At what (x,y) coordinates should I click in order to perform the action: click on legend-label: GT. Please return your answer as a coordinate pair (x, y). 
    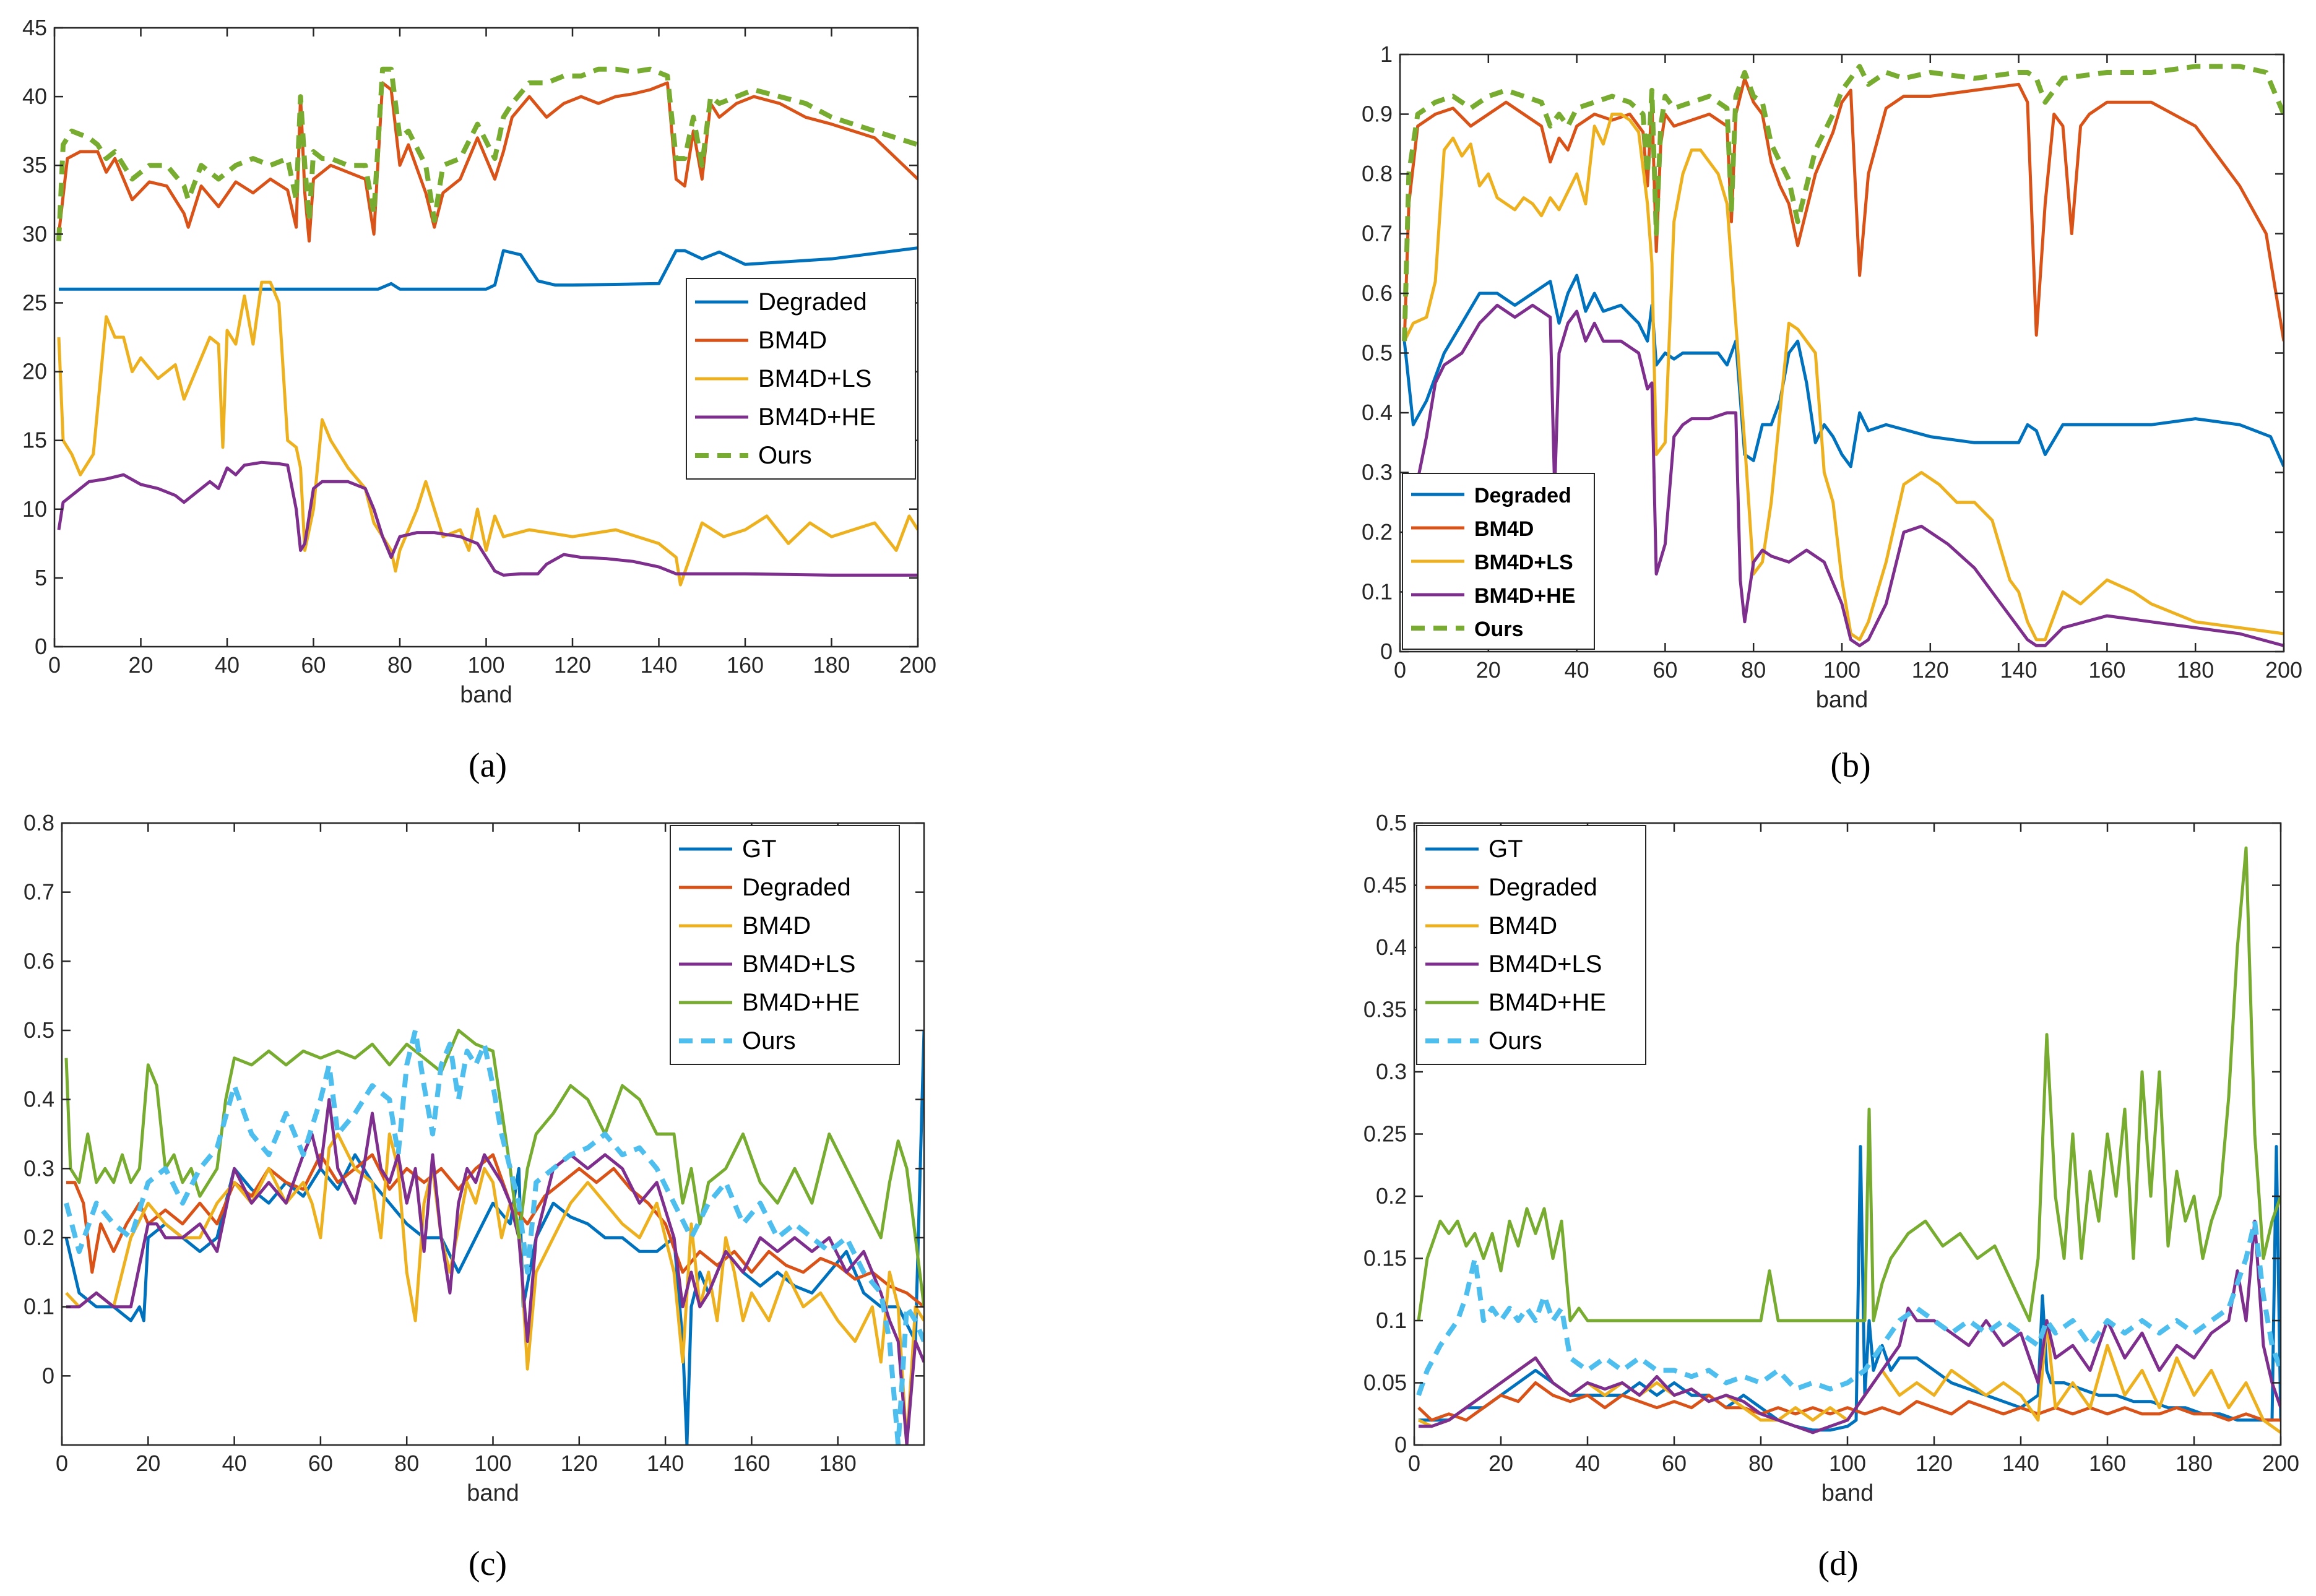
    Looking at the image, I should click on (759, 849).